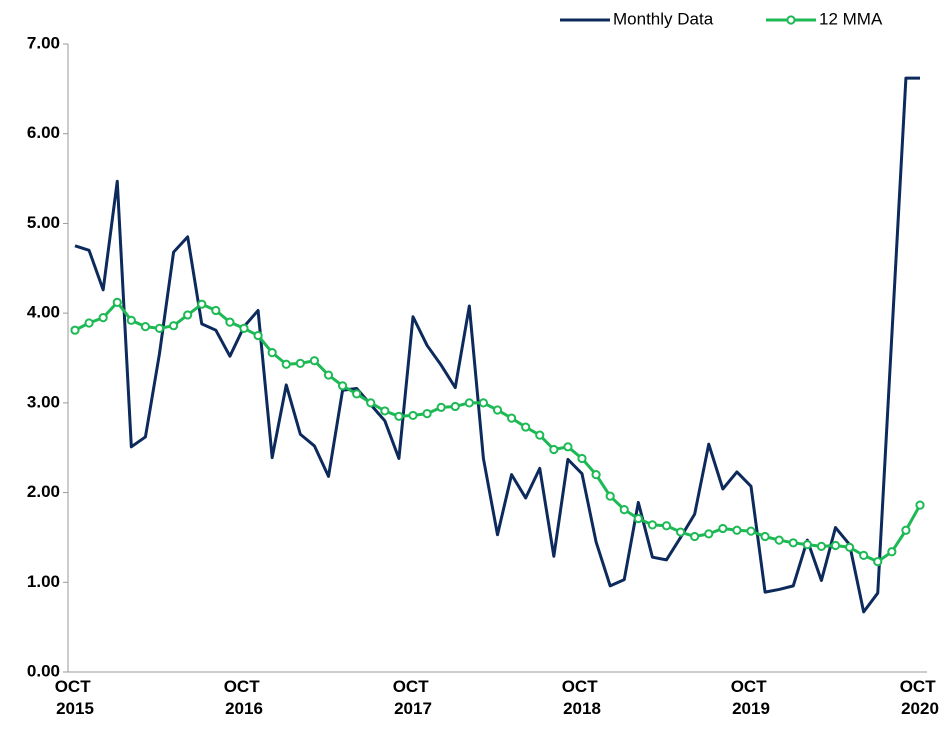 The image size is (948, 734). What do you see at coordinates (582, 697) in the screenshot?
I see `x-tick-label: OCT 2018` at bounding box center [582, 697].